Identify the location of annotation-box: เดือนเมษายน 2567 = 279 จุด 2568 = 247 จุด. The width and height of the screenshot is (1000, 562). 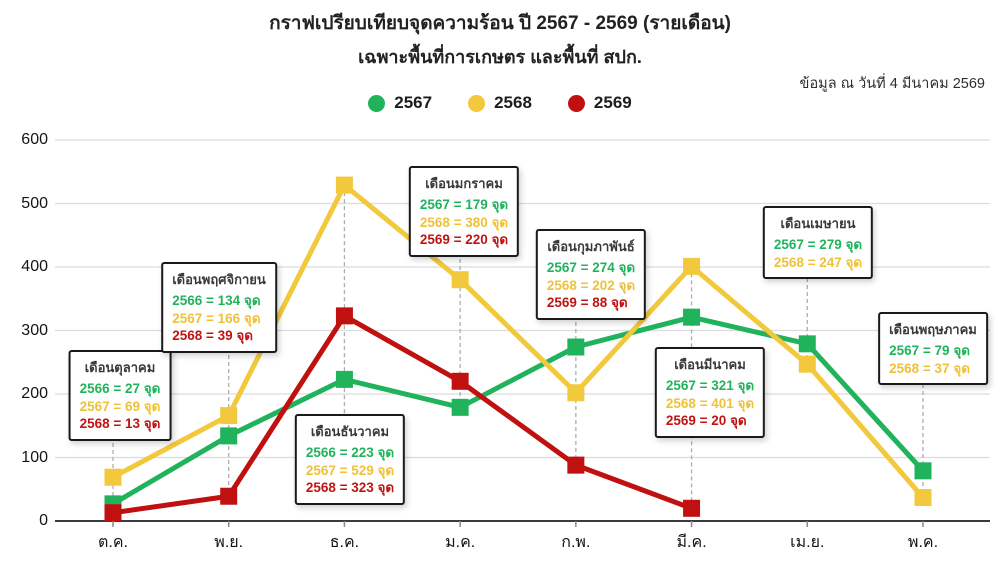
(818, 242).